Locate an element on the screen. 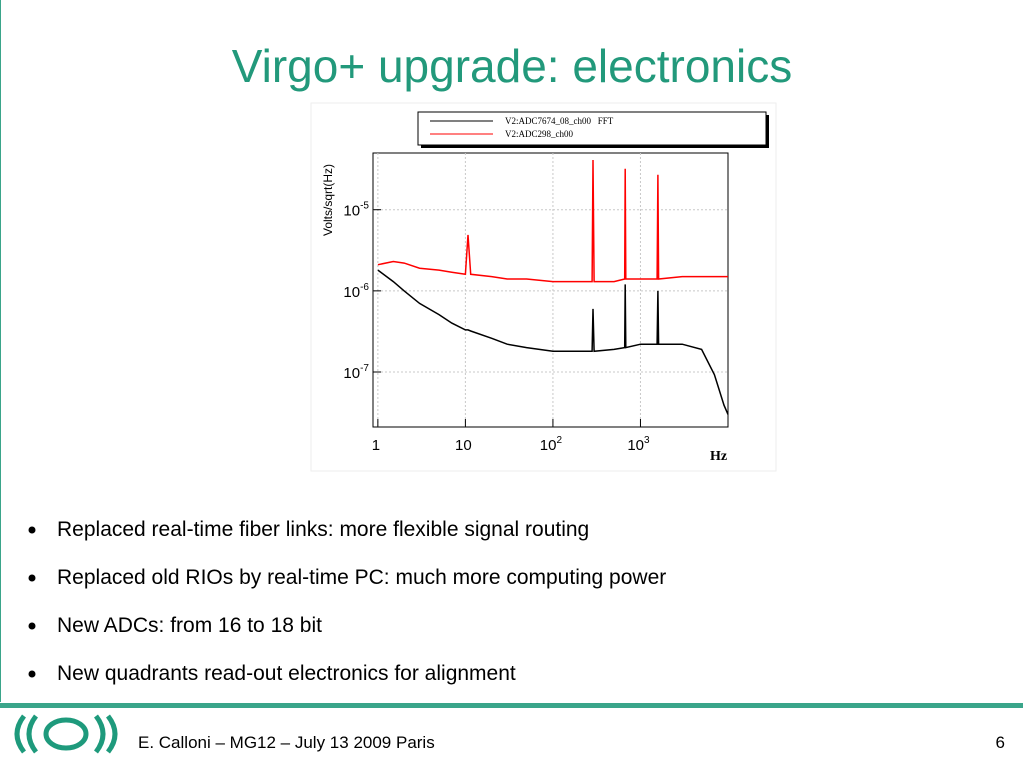 The image size is (1023, 767). y-axis-label: Volts/sqrt(Hz) is located at coordinates (328, 200).